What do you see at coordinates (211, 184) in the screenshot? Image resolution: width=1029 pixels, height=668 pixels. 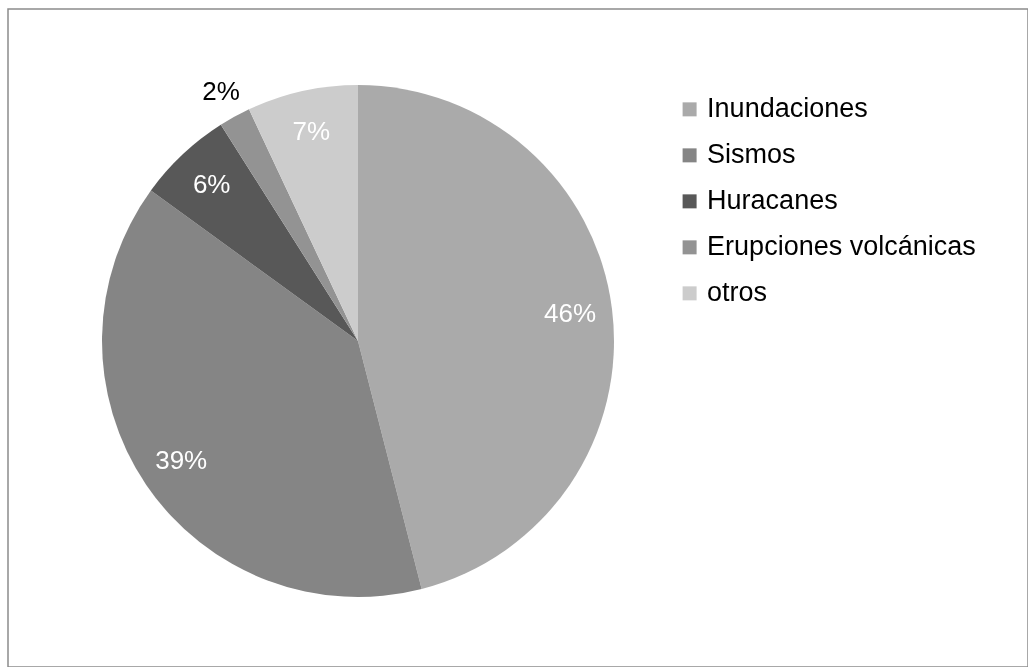 I see `data-label: 6%` at bounding box center [211, 184].